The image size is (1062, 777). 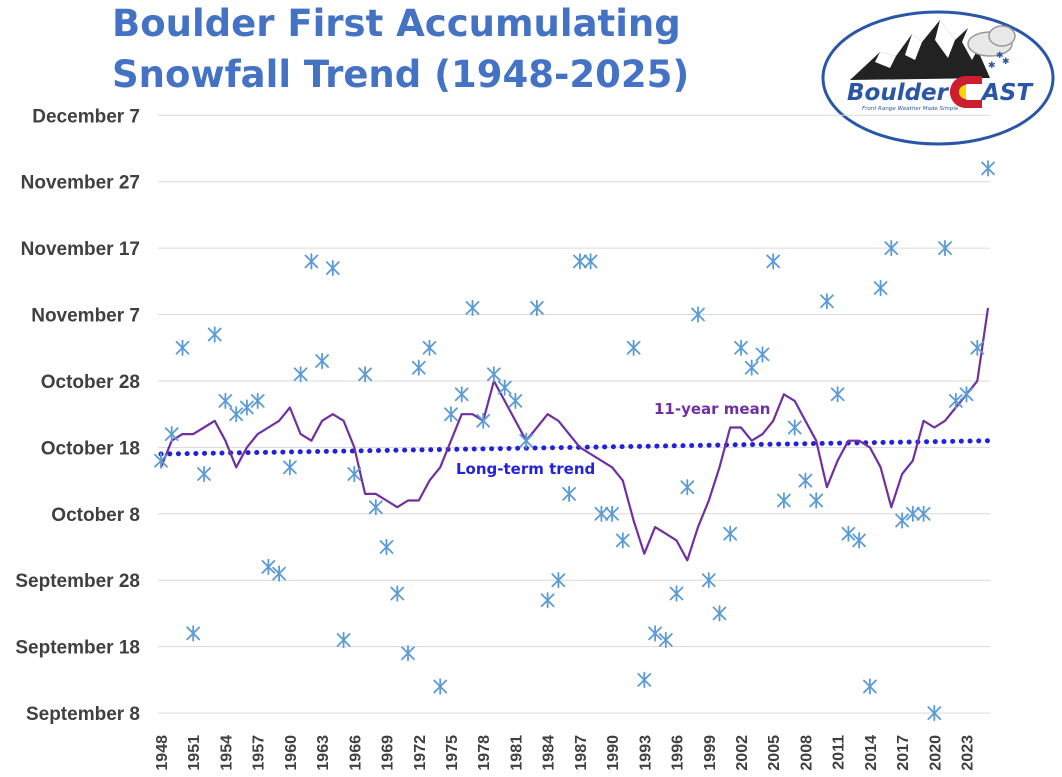 I want to click on x-tick-label: 1957, so click(x=259, y=753).